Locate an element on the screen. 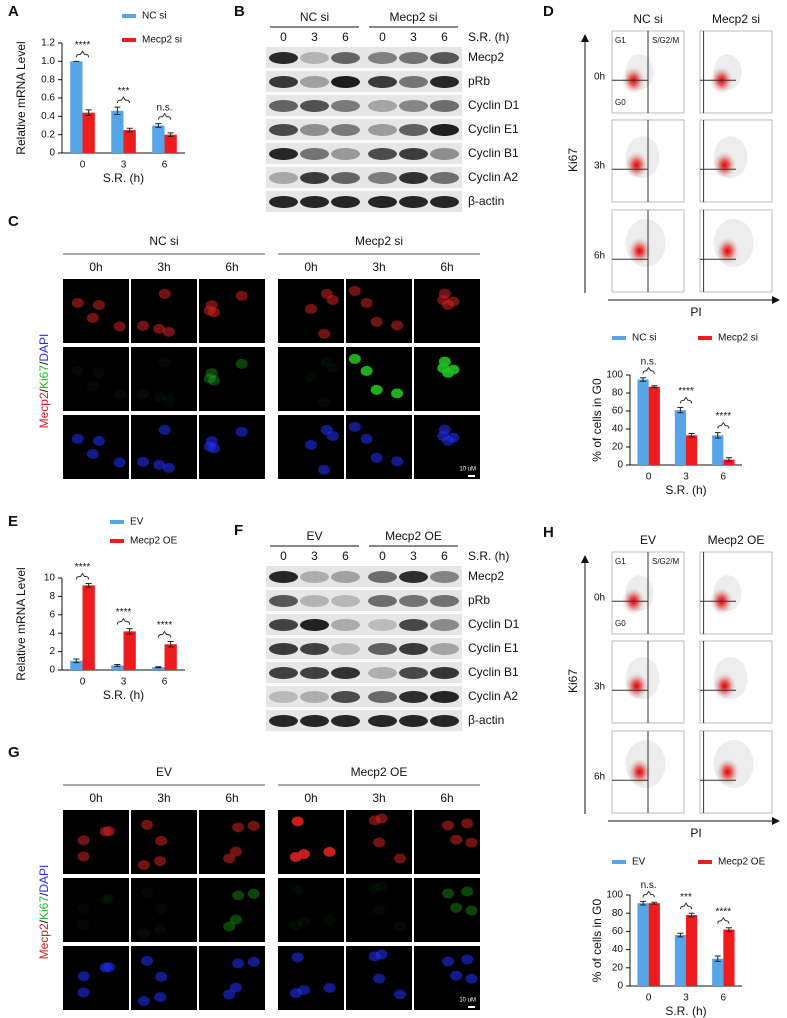 Image resolution: width=787 pixels, height=1018 pixels. flow-group-label: NC si is located at coordinates (647, 19).